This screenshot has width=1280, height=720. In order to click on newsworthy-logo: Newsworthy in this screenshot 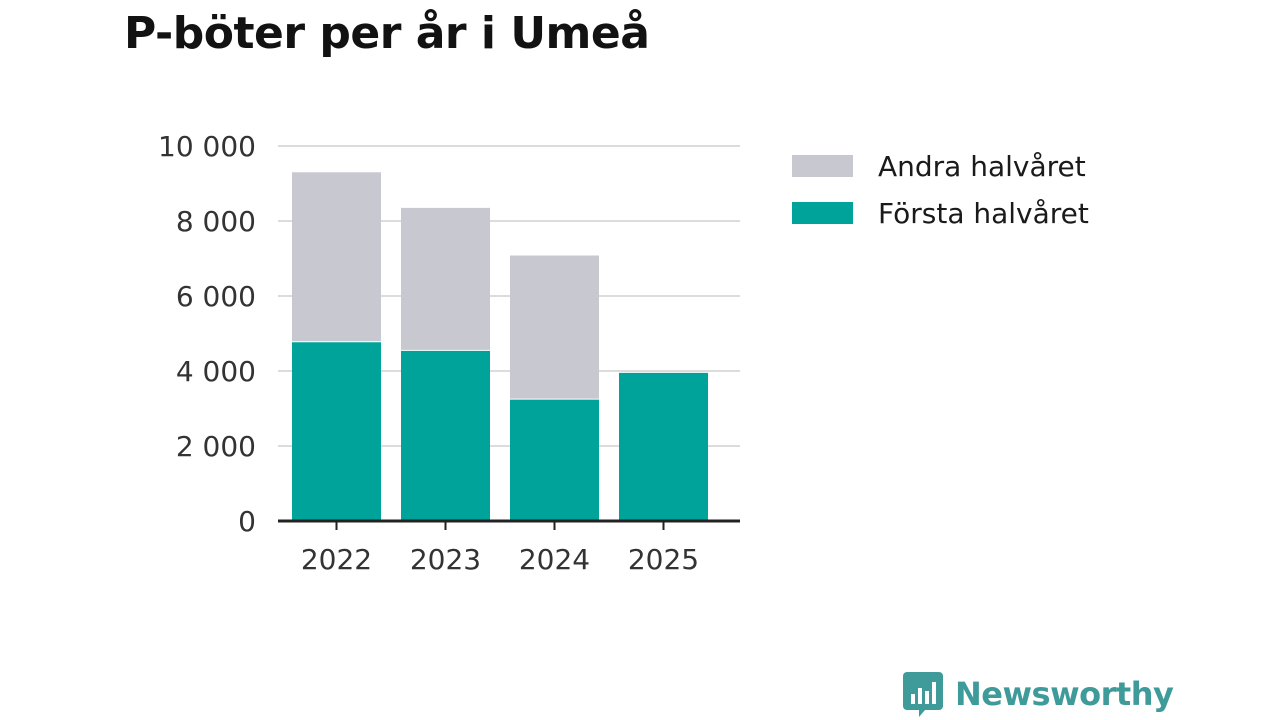, I will do `click(1038, 694)`.